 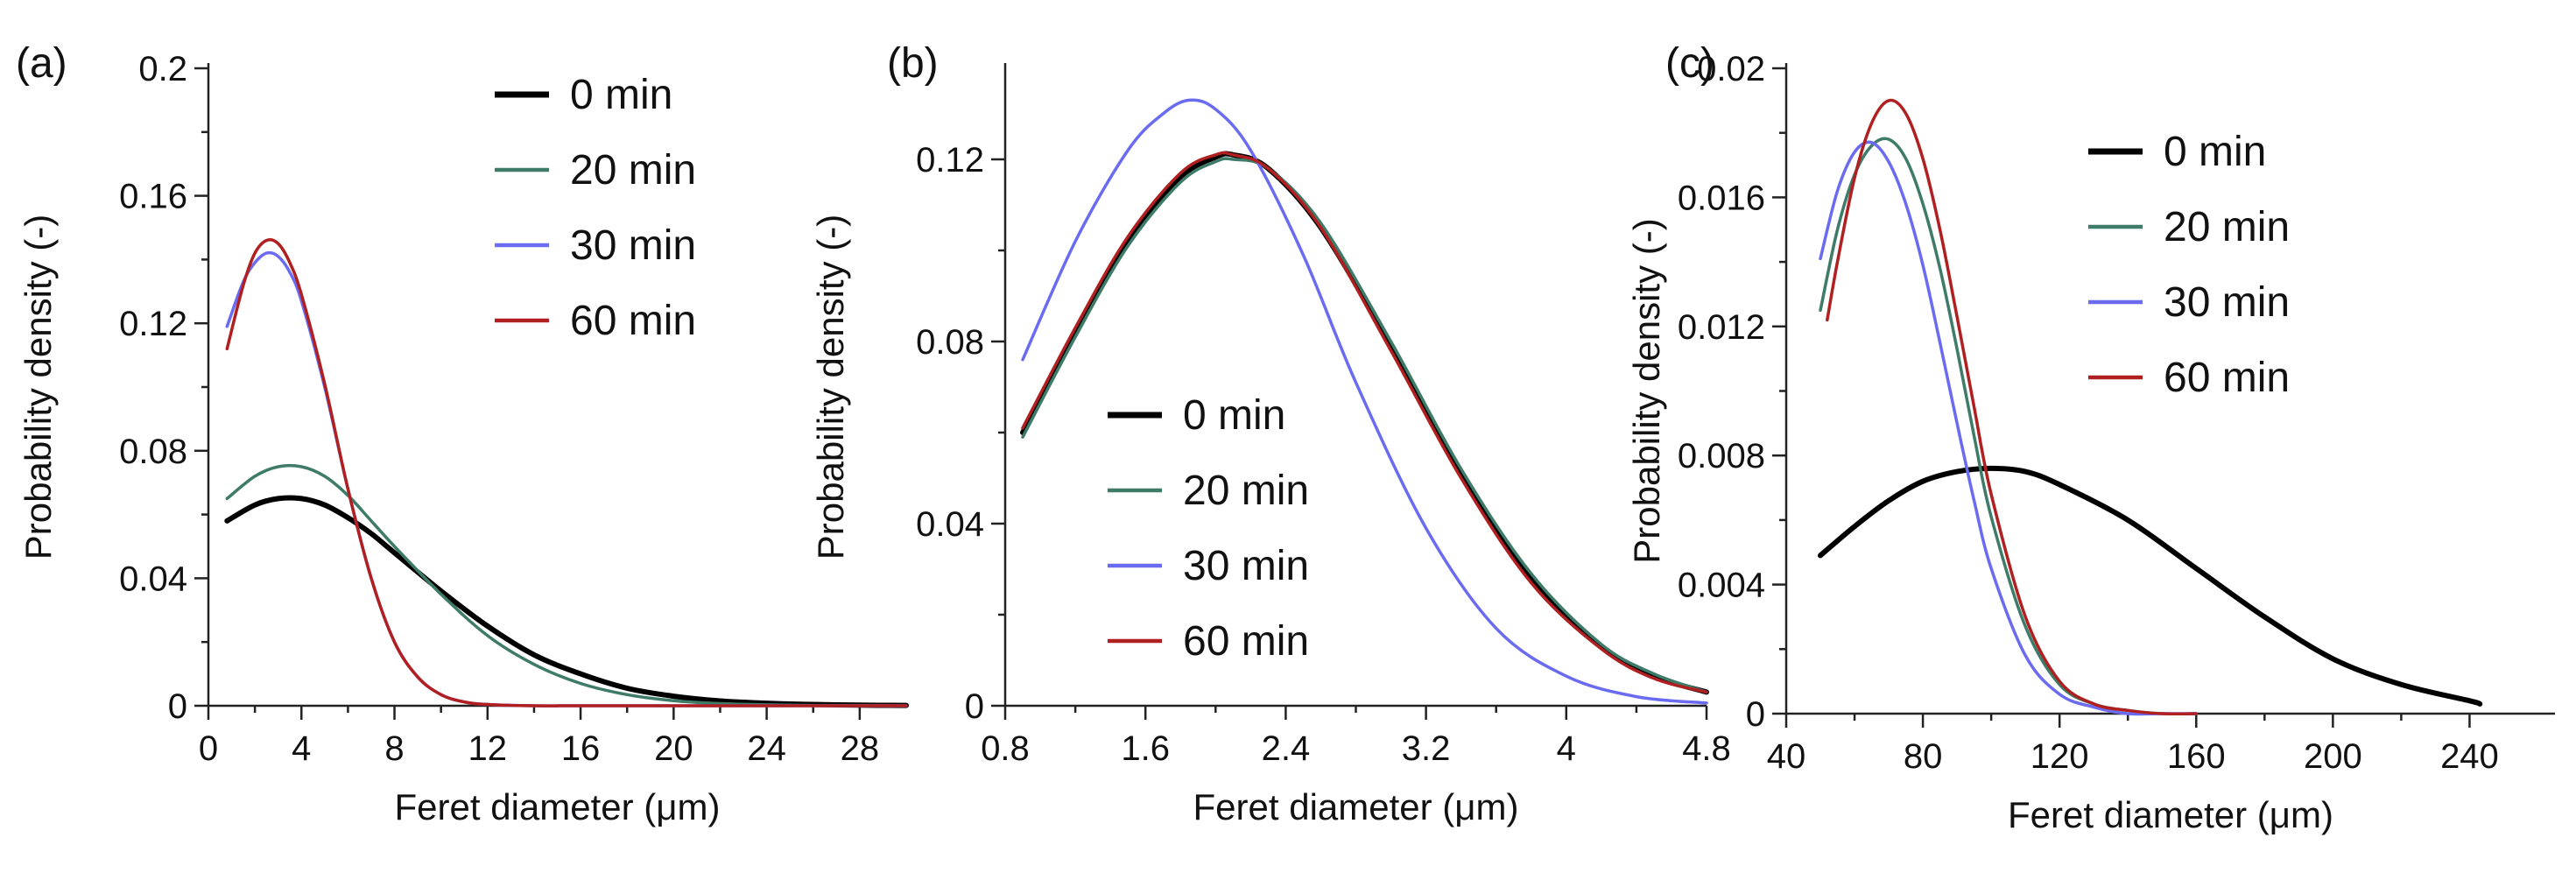 What do you see at coordinates (2469, 756) in the screenshot?
I see `x-tick-label: 240` at bounding box center [2469, 756].